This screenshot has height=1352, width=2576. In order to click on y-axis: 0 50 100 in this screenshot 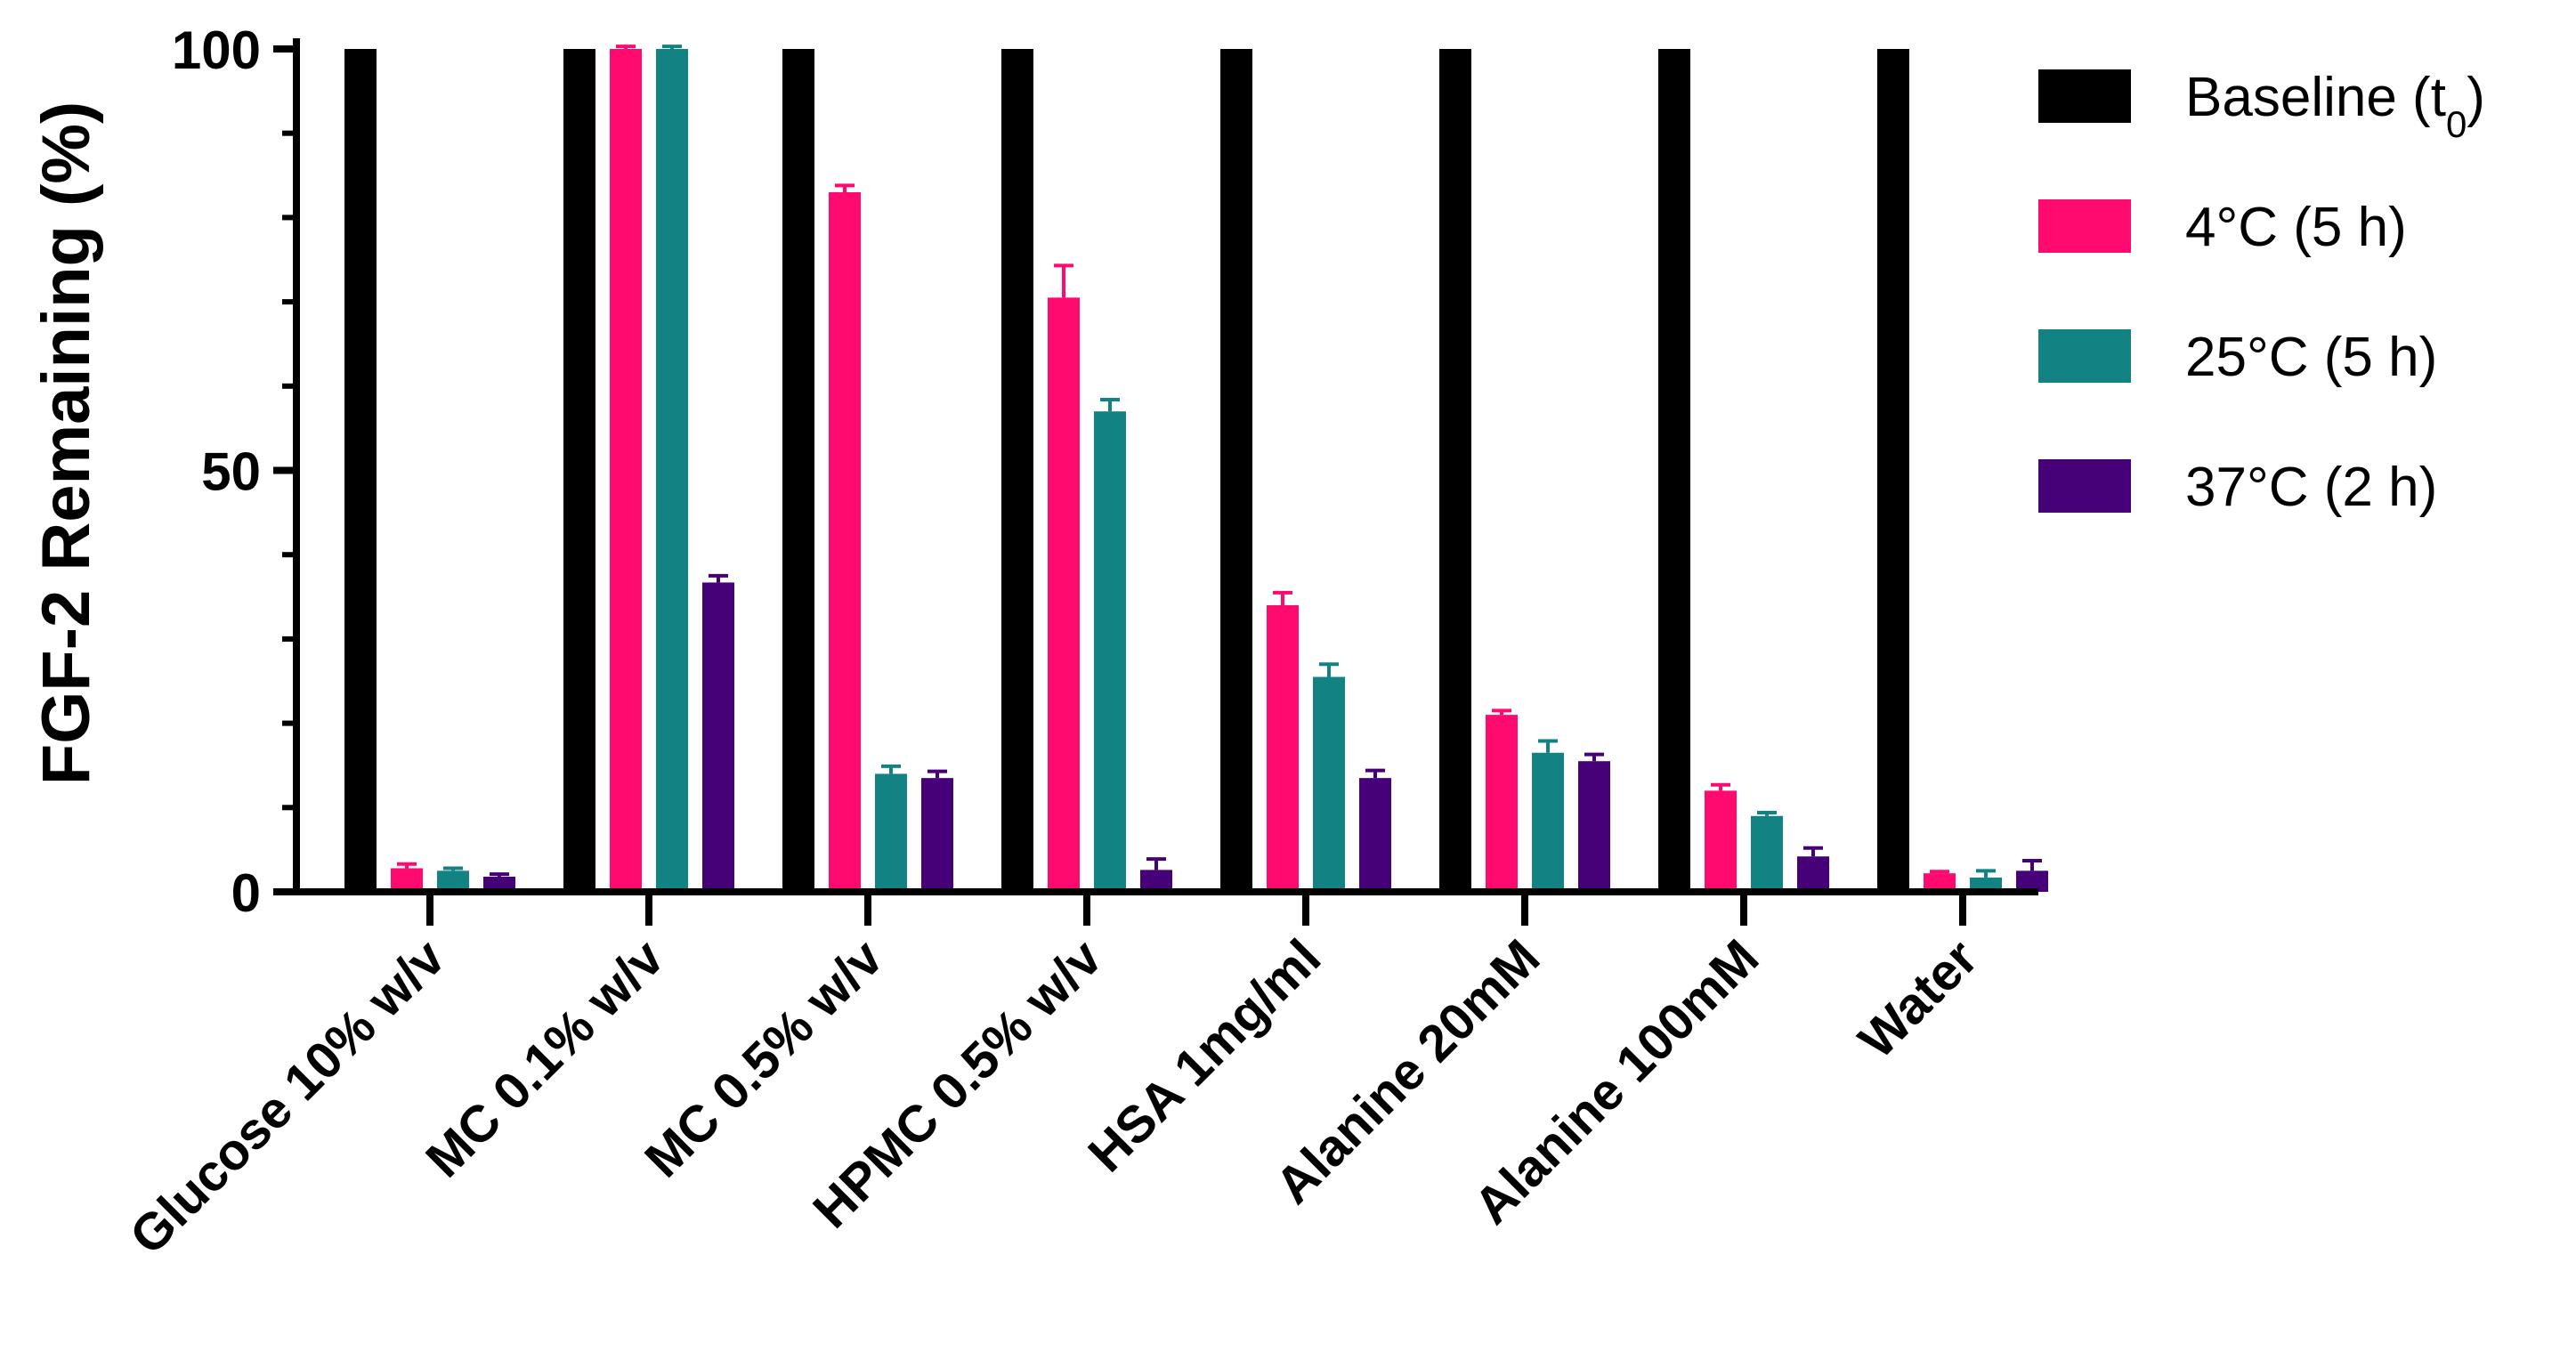, I will do `click(236, 471)`.